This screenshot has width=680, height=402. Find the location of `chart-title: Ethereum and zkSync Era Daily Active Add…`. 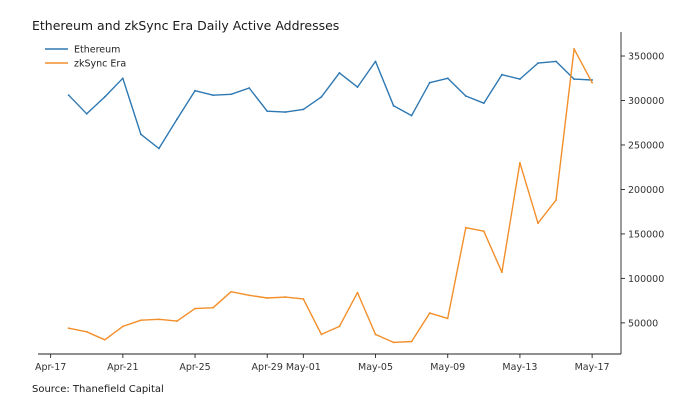

chart-title: Ethereum and zkSync Era Daily Active Add… is located at coordinates (186, 25).